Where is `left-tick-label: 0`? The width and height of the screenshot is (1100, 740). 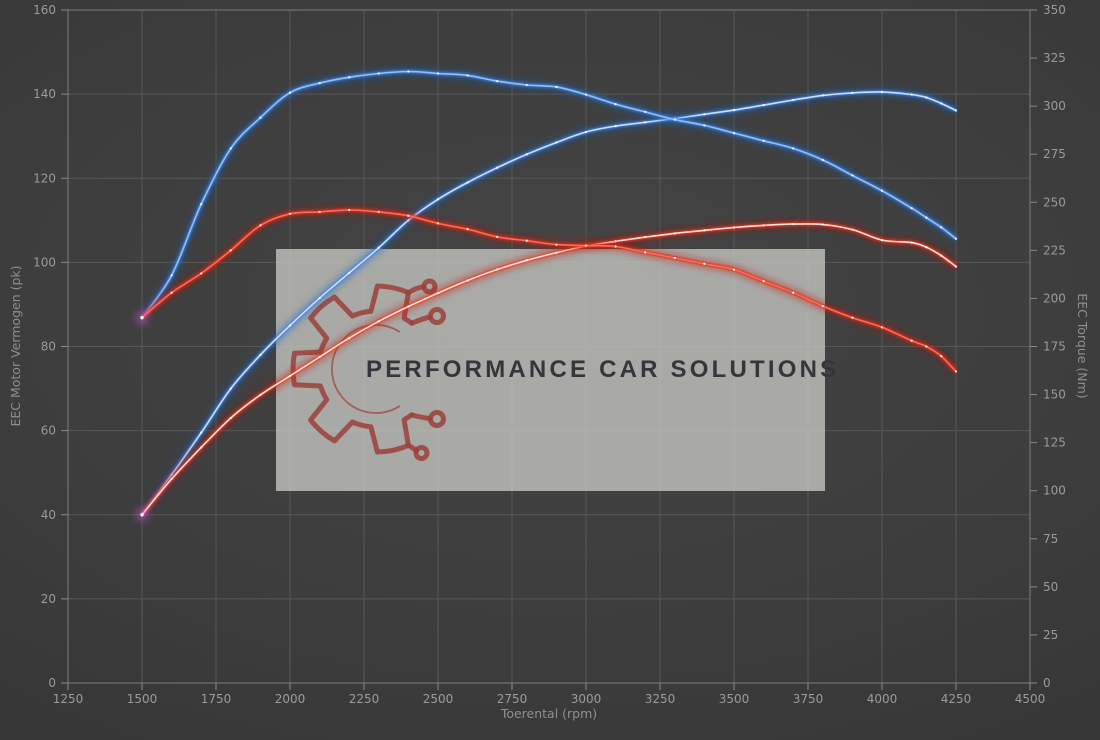
left-tick-label: 0 is located at coordinates (52, 683).